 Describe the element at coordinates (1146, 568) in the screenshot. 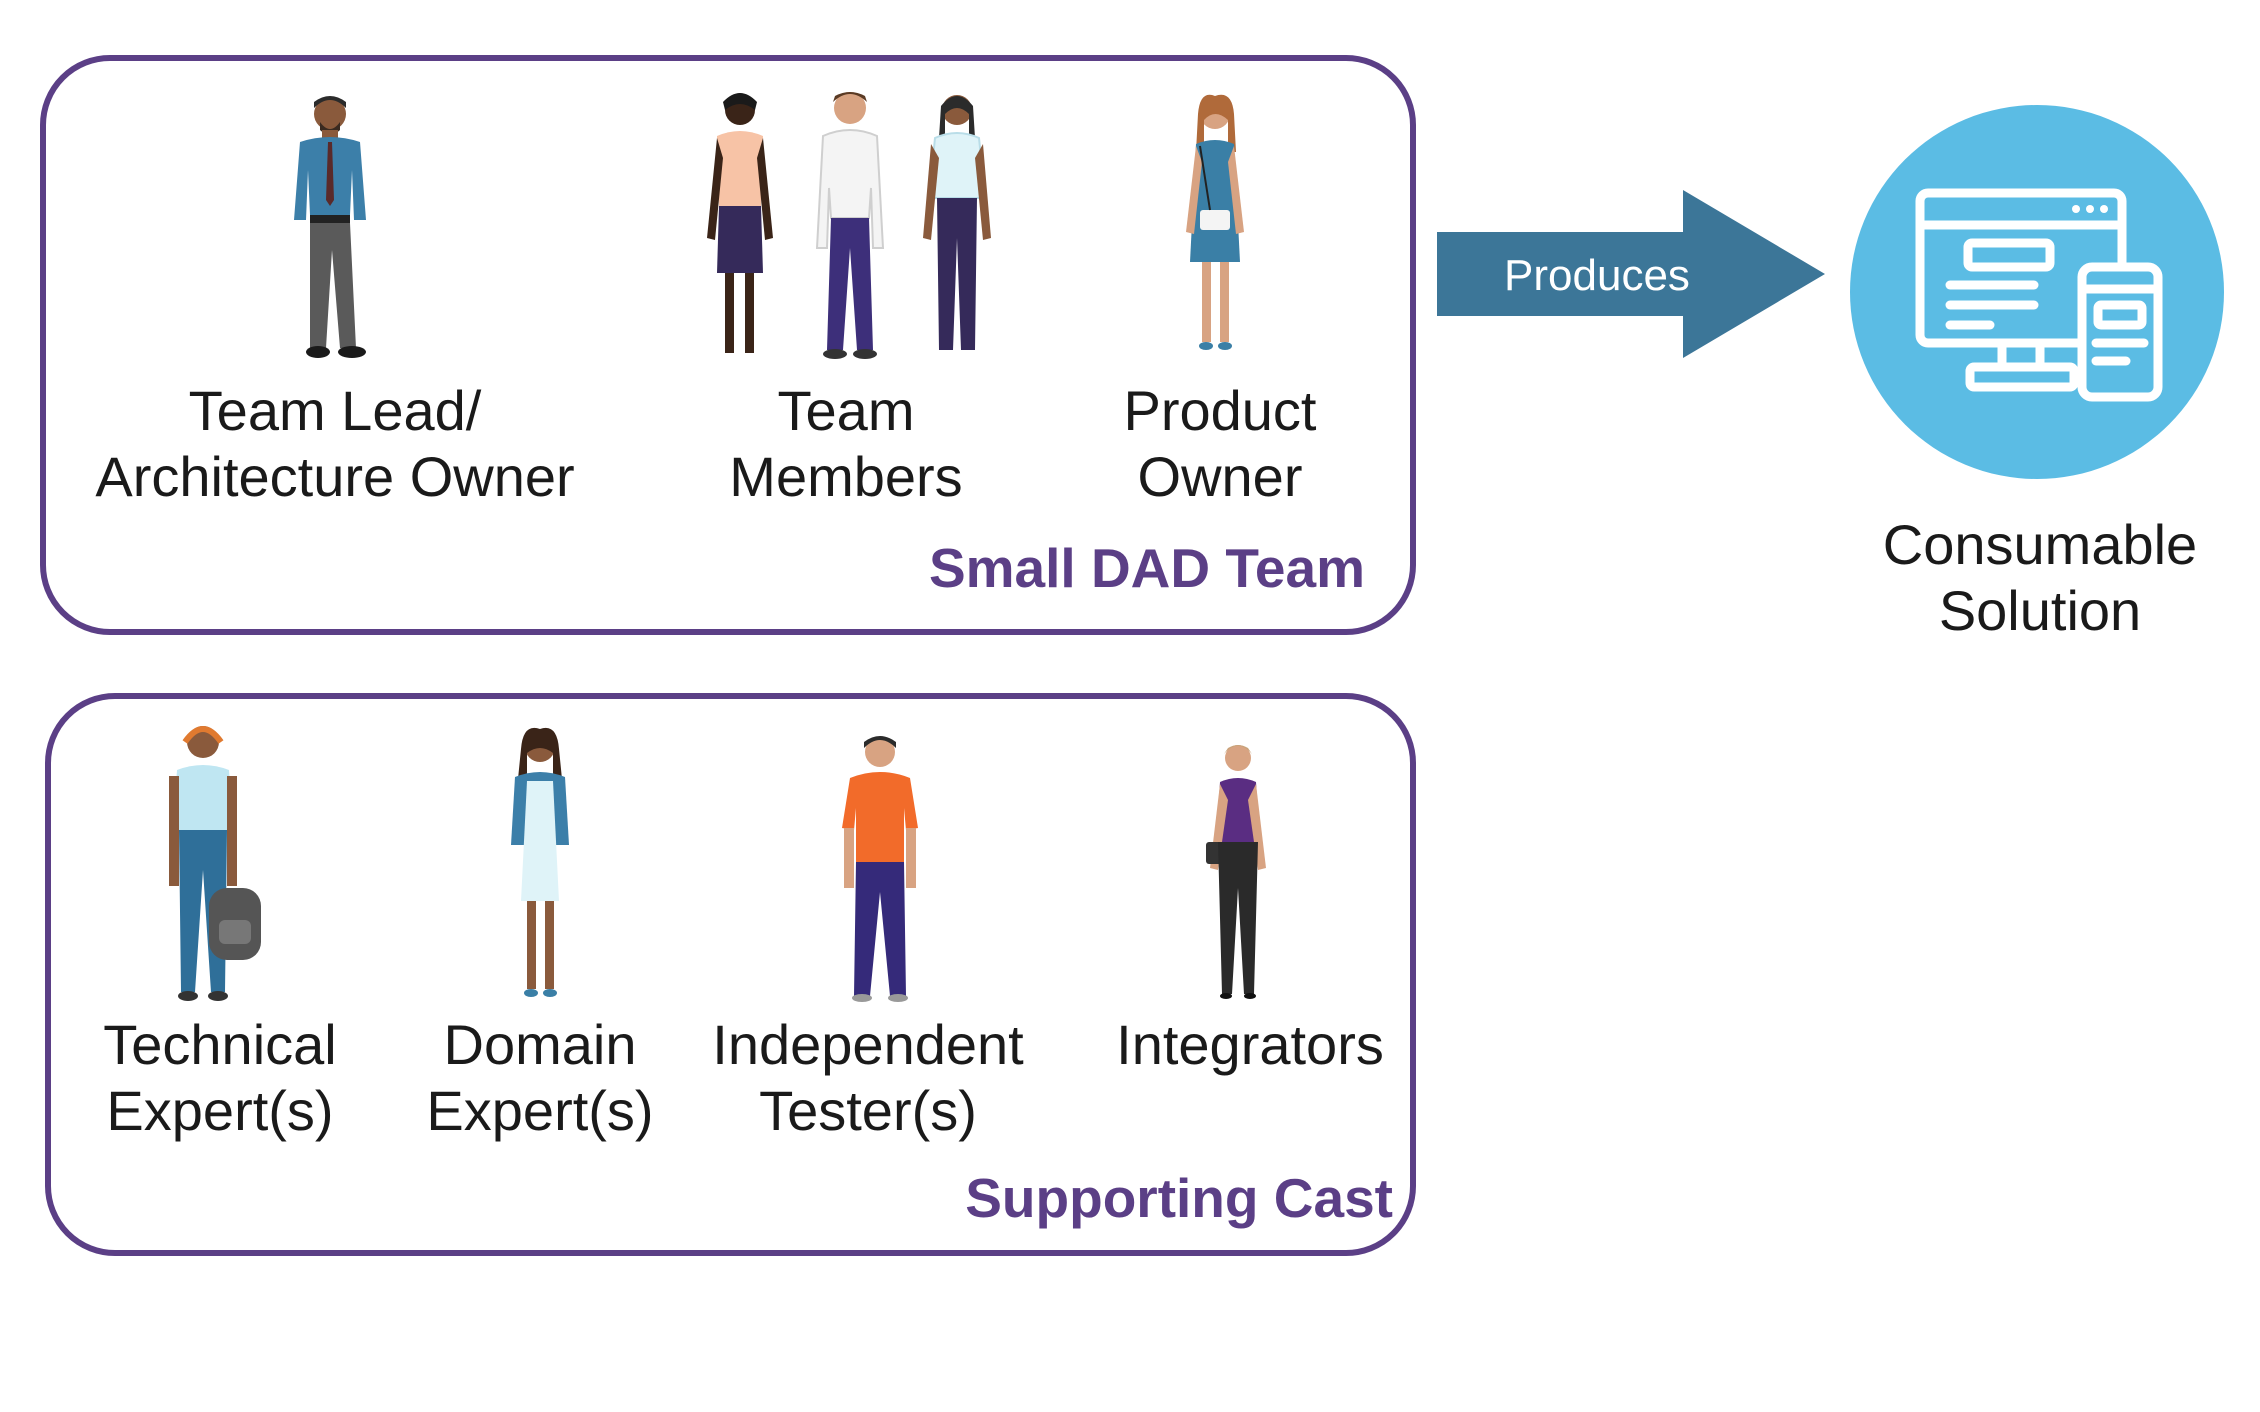

I see `small-dad-team-title: Small DAD Team` at that location.